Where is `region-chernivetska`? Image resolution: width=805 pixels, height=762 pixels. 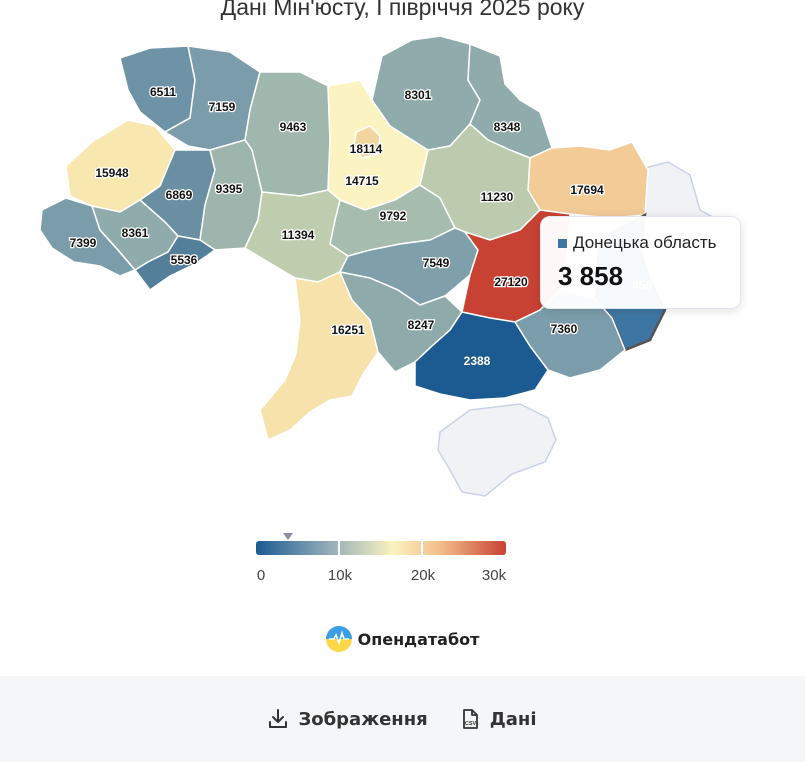 region-chernivetska is located at coordinates (175, 263).